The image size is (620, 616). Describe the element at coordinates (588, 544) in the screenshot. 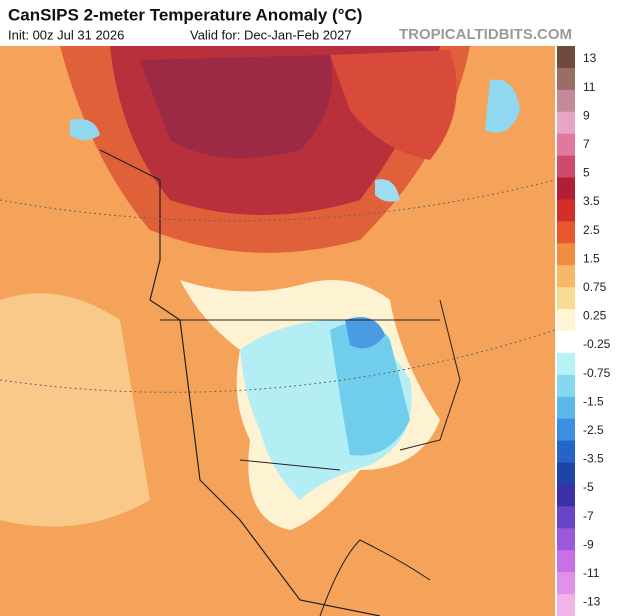

I see `colorbar-label: -9` at that location.